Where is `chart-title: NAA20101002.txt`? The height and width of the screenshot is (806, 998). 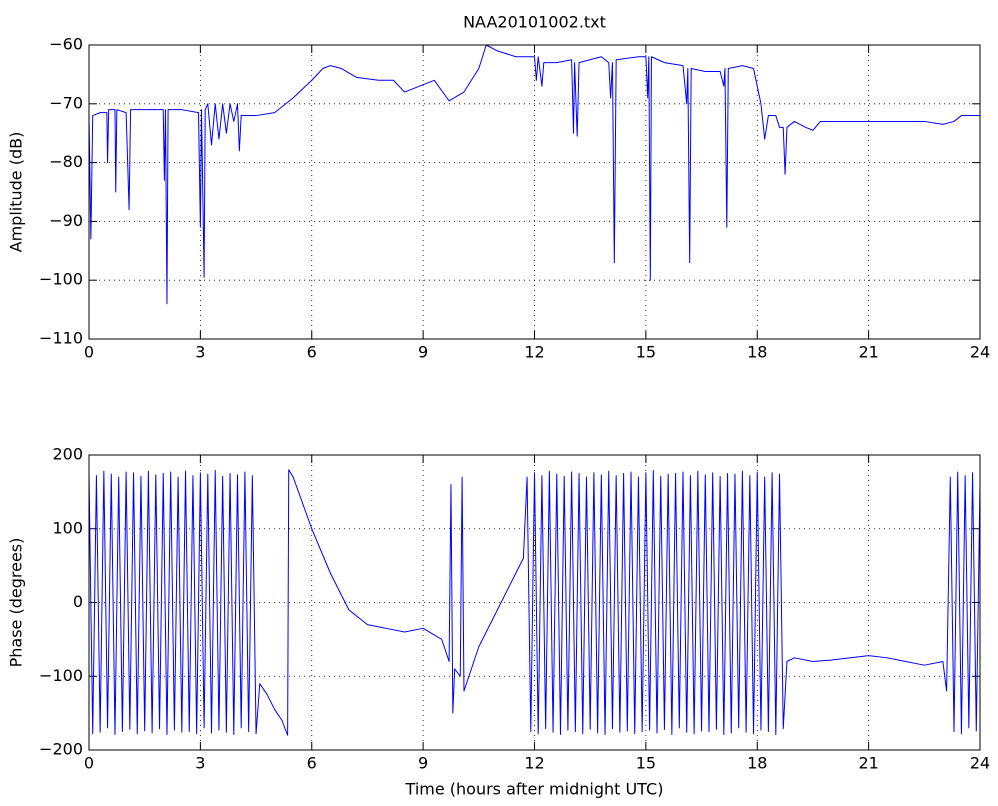 chart-title: NAA20101002.txt is located at coordinates (534, 22).